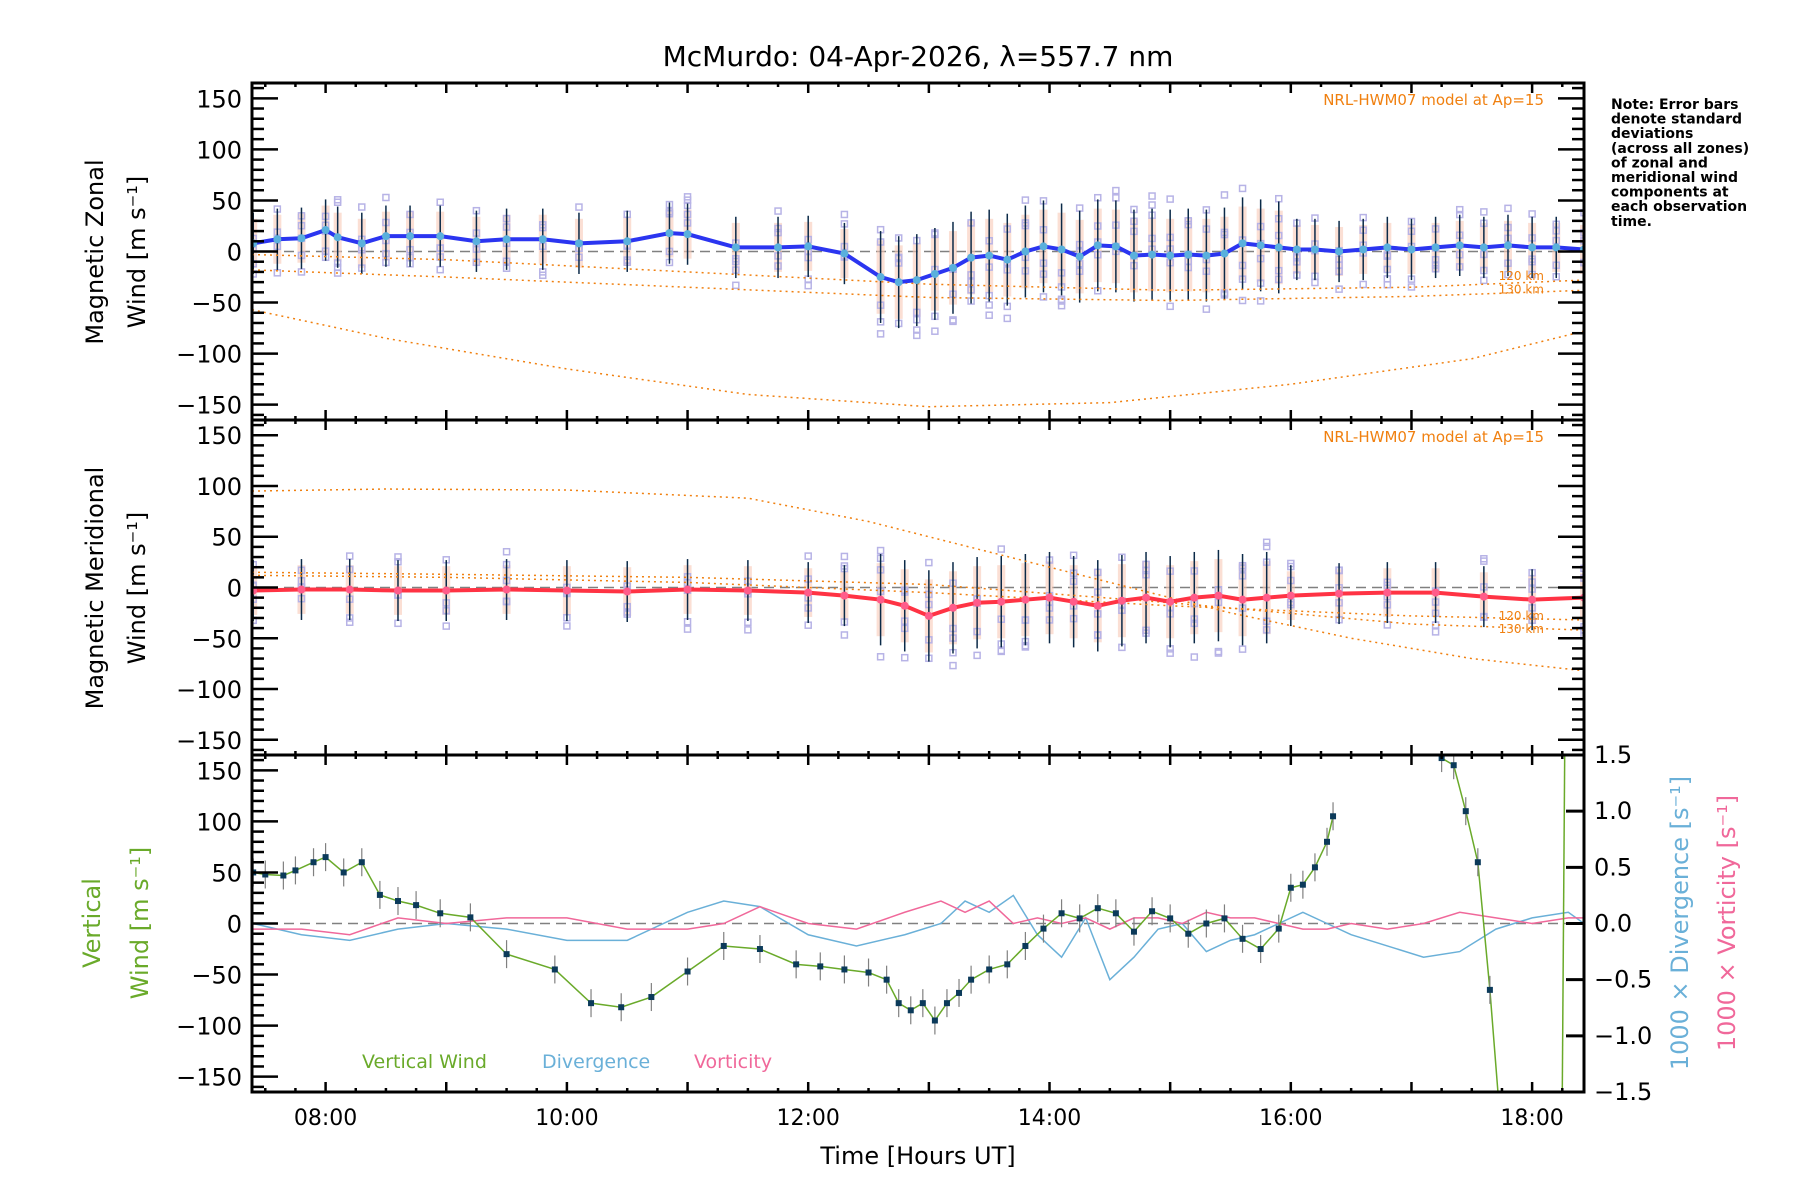  I want to click on x-axis-label: Time [Hours UT], so click(917, 1156).